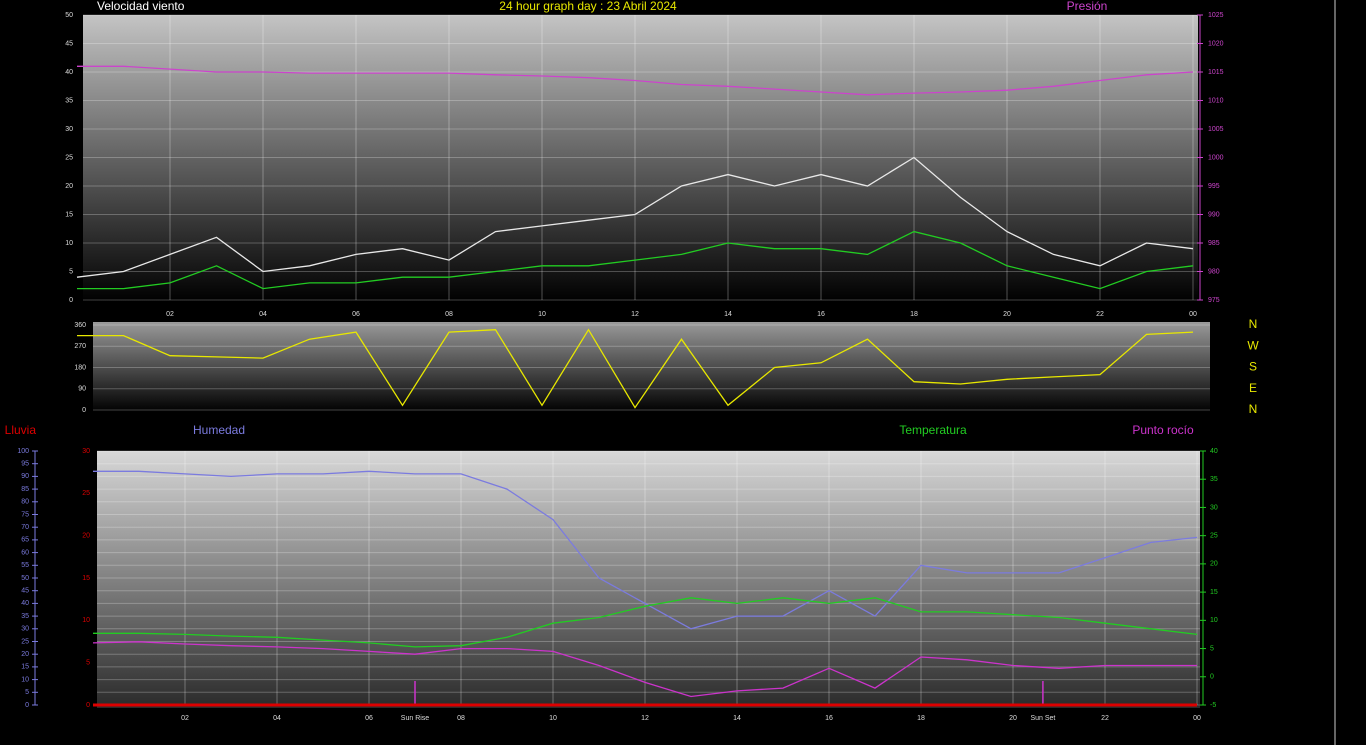 Image resolution: width=1366 pixels, height=745 pixels. What do you see at coordinates (25, 514) in the screenshot?
I see `y-tick-label: 75` at bounding box center [25, 514].